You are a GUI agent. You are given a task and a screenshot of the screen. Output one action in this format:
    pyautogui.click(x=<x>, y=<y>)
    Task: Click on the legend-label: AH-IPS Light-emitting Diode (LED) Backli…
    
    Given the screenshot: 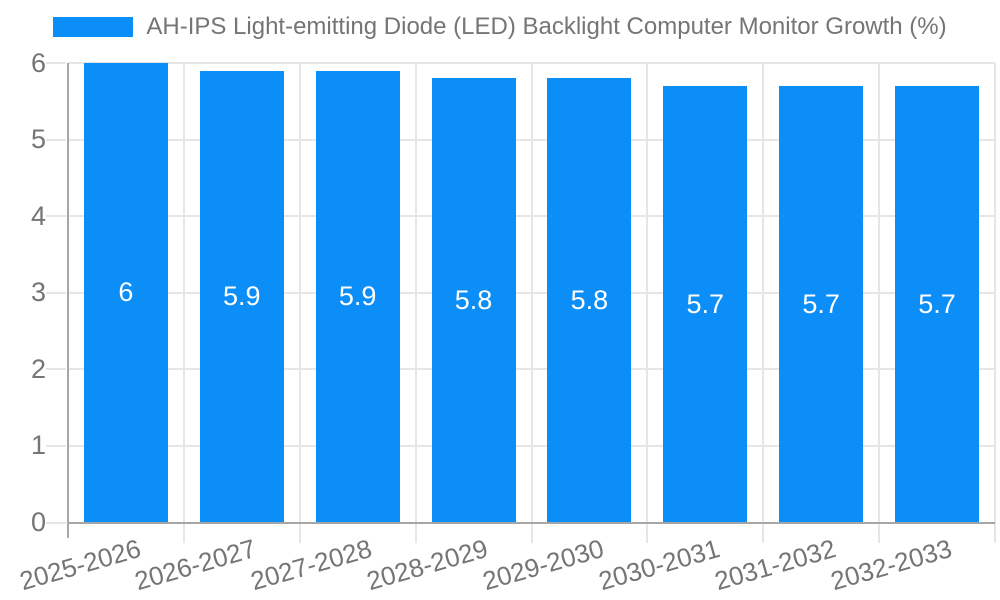 What is the action you would take?
    pyautogui.click(x=546, y=26)
    